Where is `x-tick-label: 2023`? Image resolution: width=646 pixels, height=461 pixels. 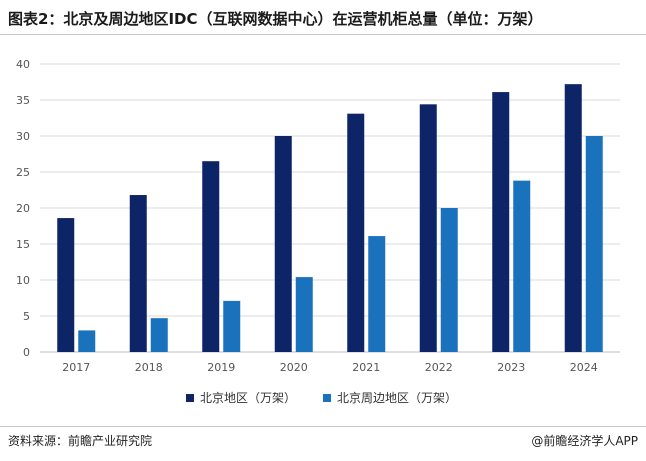
x-tick-label: 2023 is located at coordinates (511, 367).